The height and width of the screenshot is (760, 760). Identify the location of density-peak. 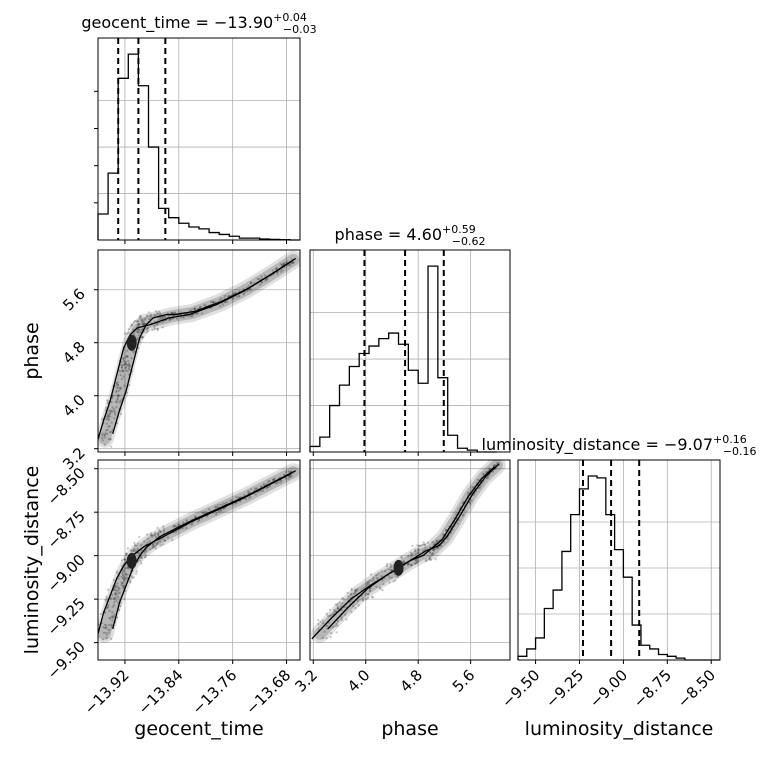
(398, 567).